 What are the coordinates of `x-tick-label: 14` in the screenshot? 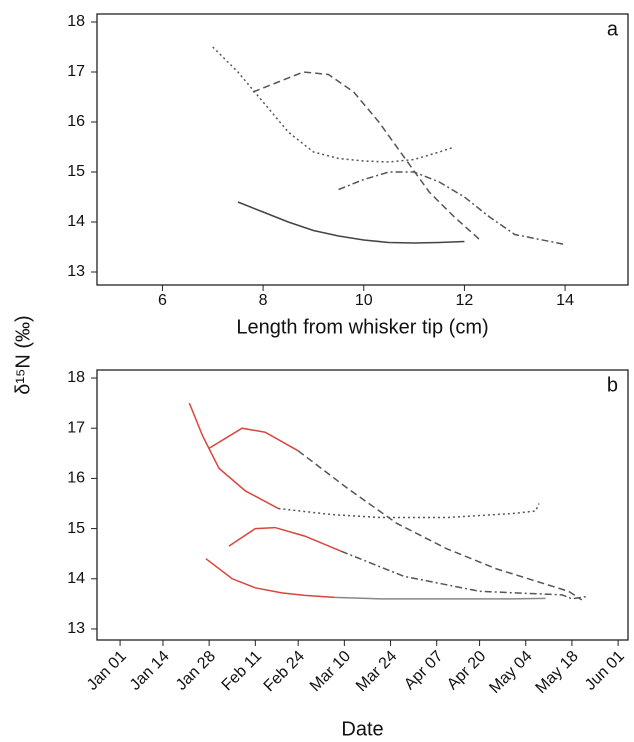 It's located at (565, 300).